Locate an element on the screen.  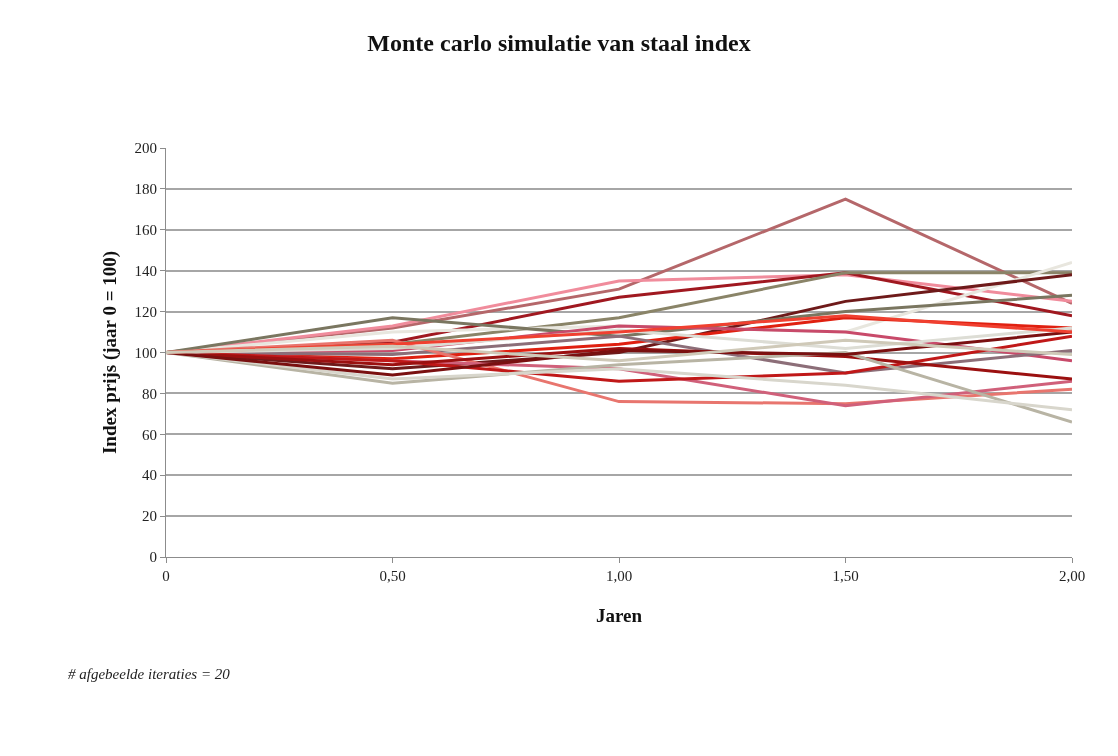
y-tick-label: 140 is located at coordinates (145, 270).